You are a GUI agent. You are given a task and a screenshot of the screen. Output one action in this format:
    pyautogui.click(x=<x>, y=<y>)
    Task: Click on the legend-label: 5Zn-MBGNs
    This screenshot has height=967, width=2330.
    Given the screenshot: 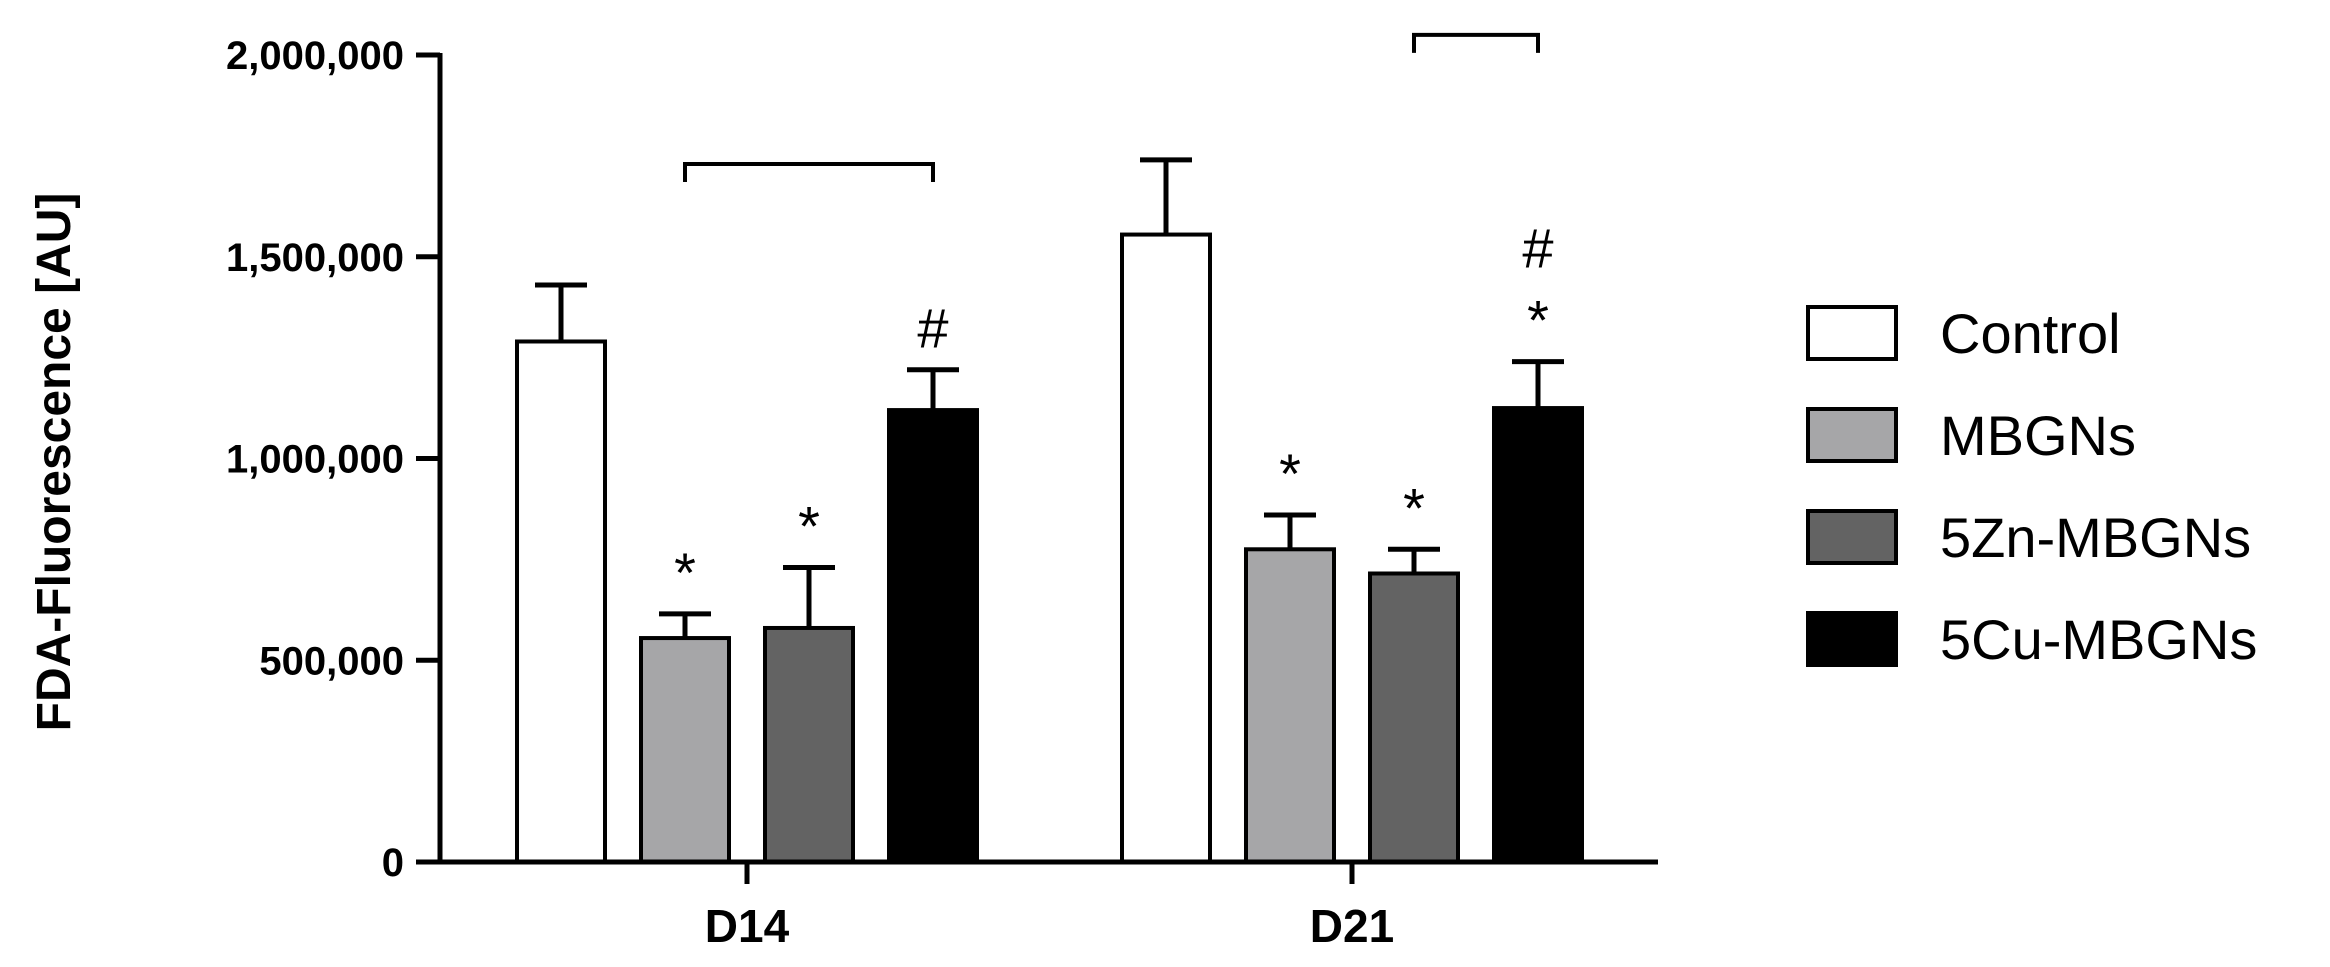 What is the action you would take?
    pyautogui.click(x=2095, y=537)
    